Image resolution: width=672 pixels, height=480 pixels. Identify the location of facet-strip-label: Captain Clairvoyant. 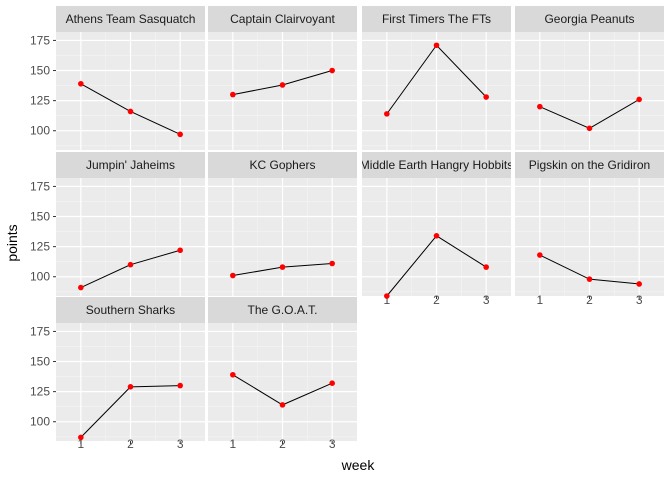
(282, 19).